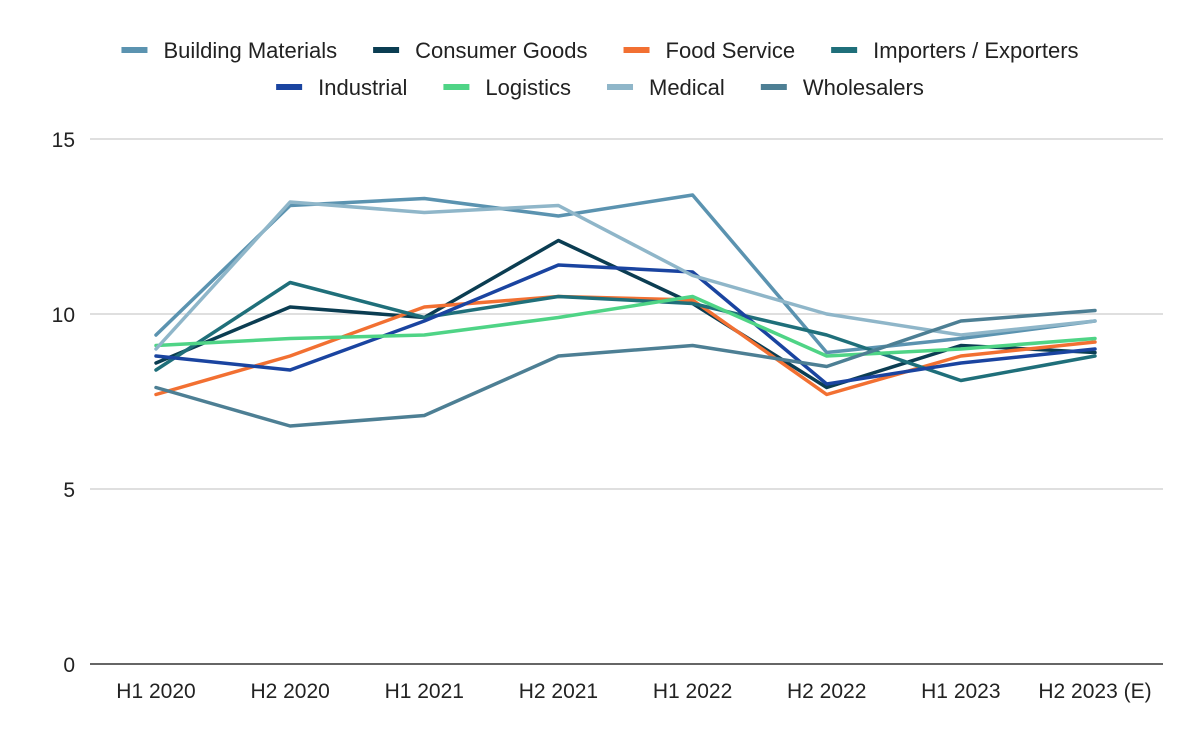 Image resolution: width=1200 pixels, height=742 pixels. Describe the element at coordinates (63, 315) in the screenshot. I see `y-tick-label: 10` at that location.